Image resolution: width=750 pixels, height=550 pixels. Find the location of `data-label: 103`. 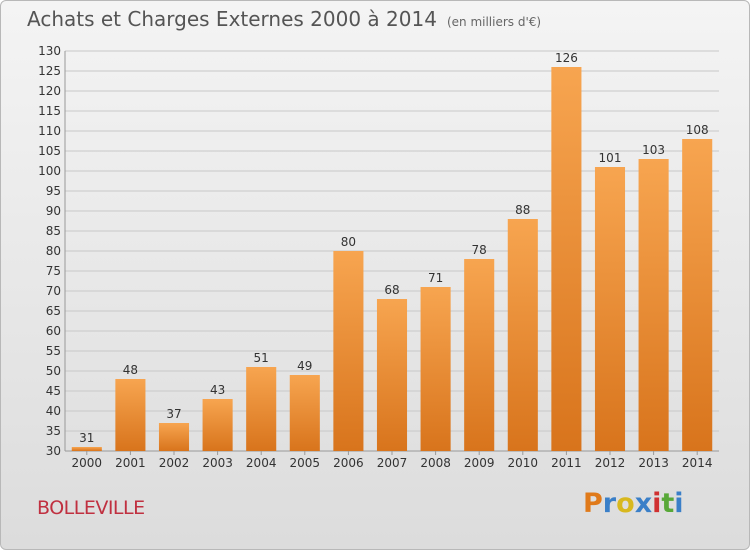

data-label: 103 is located at coordinates (653, 150).